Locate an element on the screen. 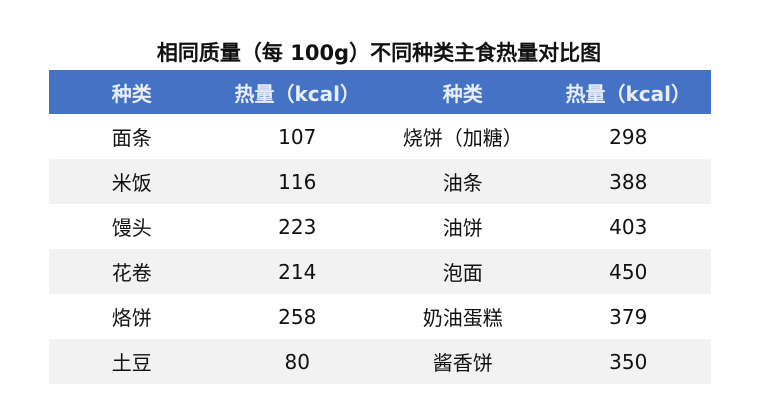 Image resolution: width=758 pixels, height=402 pixels. food-name-cell: 花卷 is located at coordinates (132, 271).